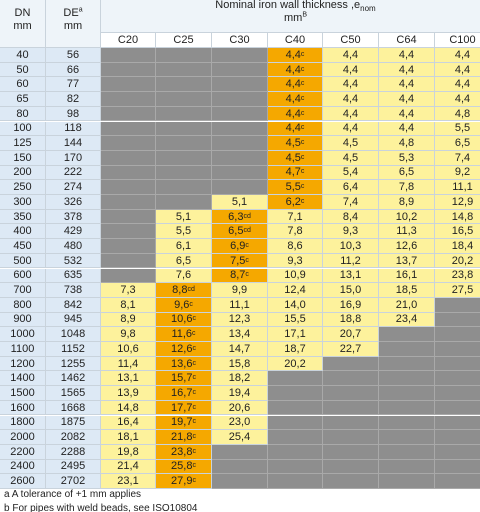 This screenshot has width=480, height=512. I want to click on text: 7,8, so click(406, 187).